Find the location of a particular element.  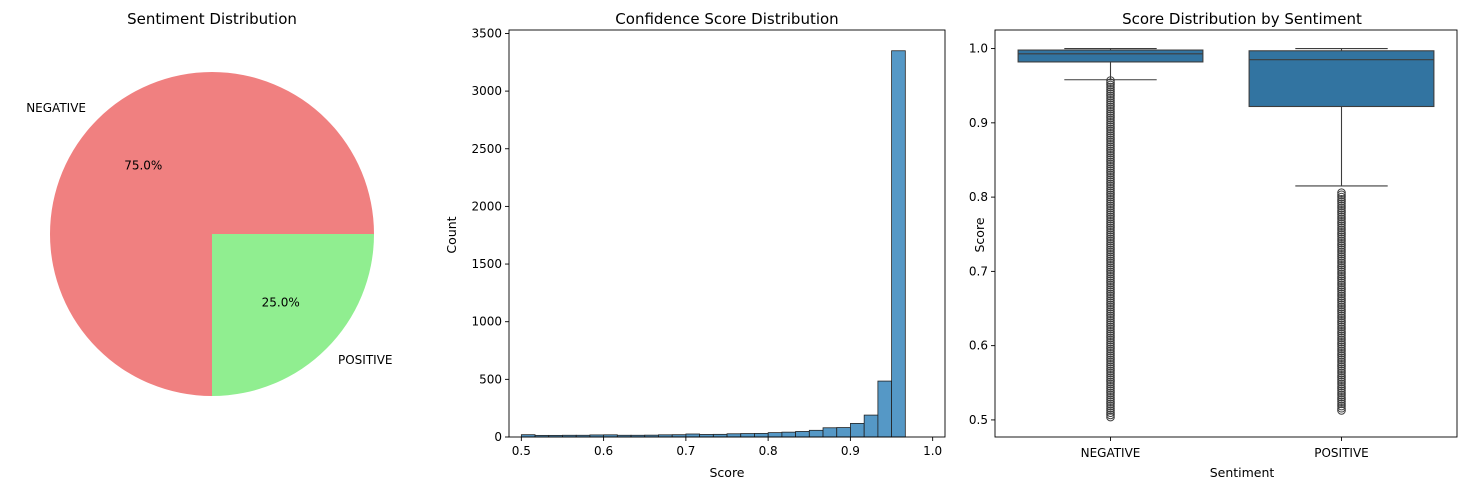

histogram-y-tick-label: 500 is located at coordinates (490, 379).